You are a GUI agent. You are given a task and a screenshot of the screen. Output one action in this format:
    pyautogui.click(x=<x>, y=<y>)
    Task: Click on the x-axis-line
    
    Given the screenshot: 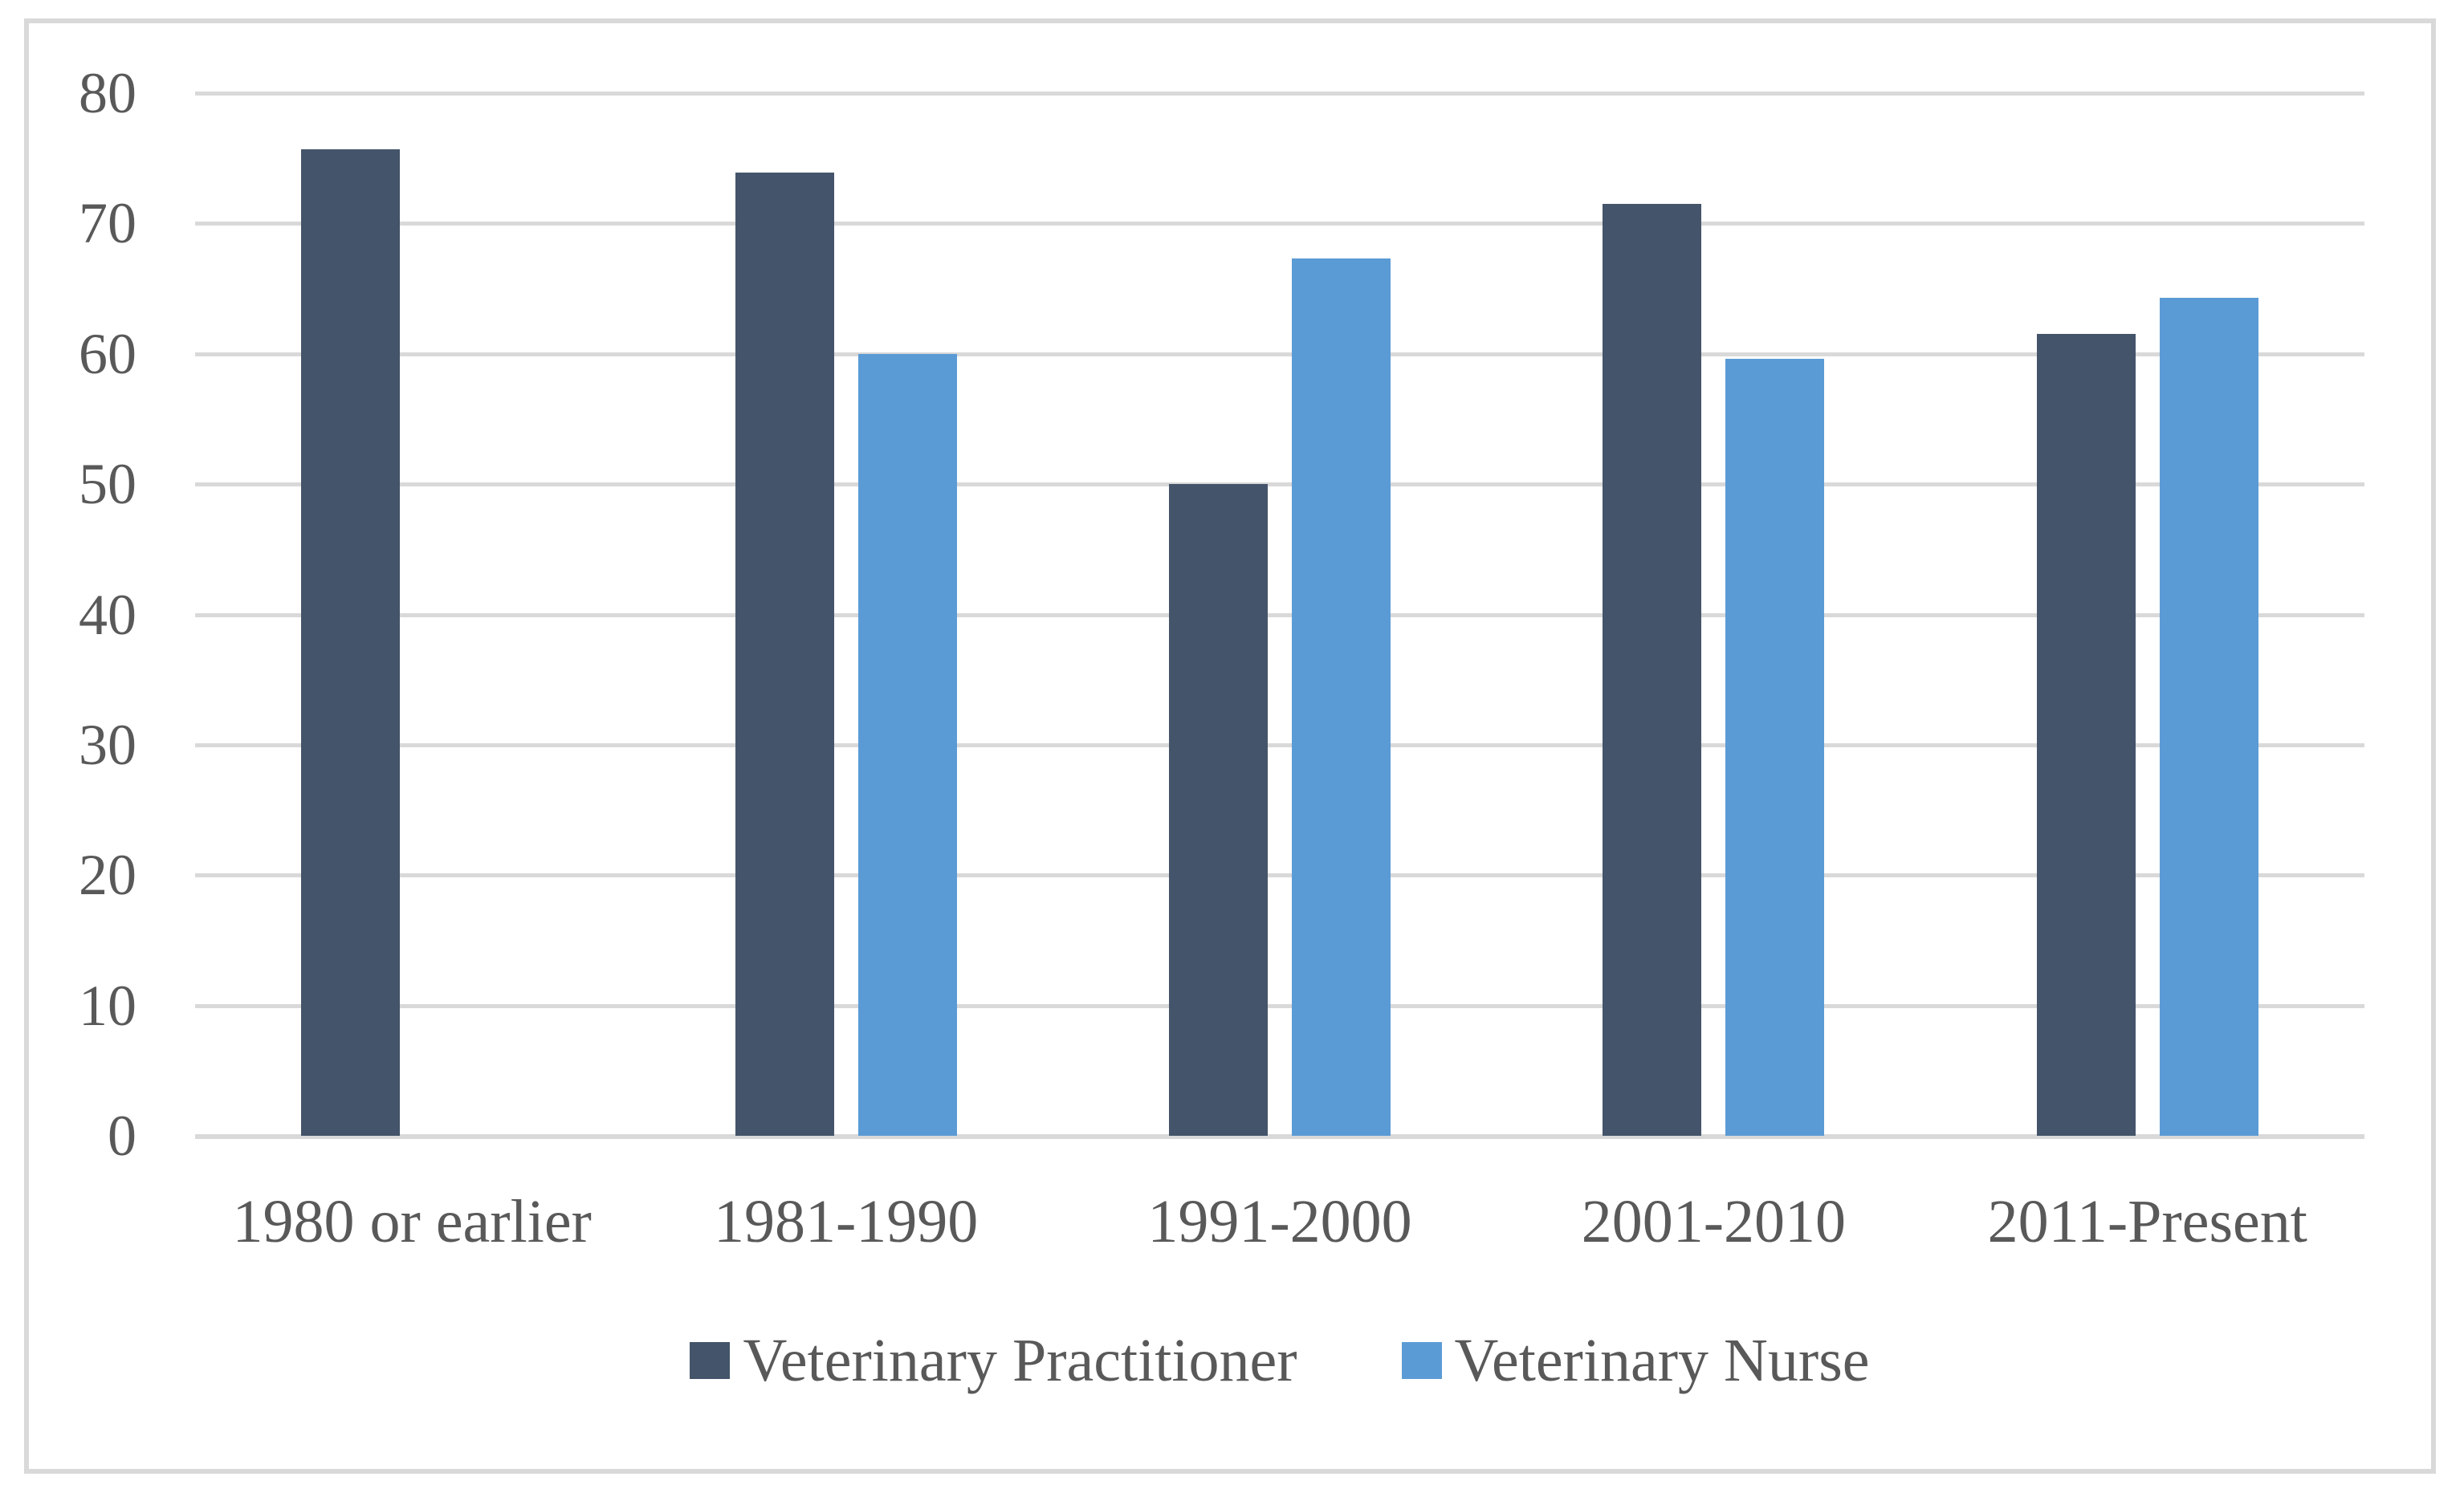 What is the action you would take?
    pyautogui.click(x=1279, y=1137)
    